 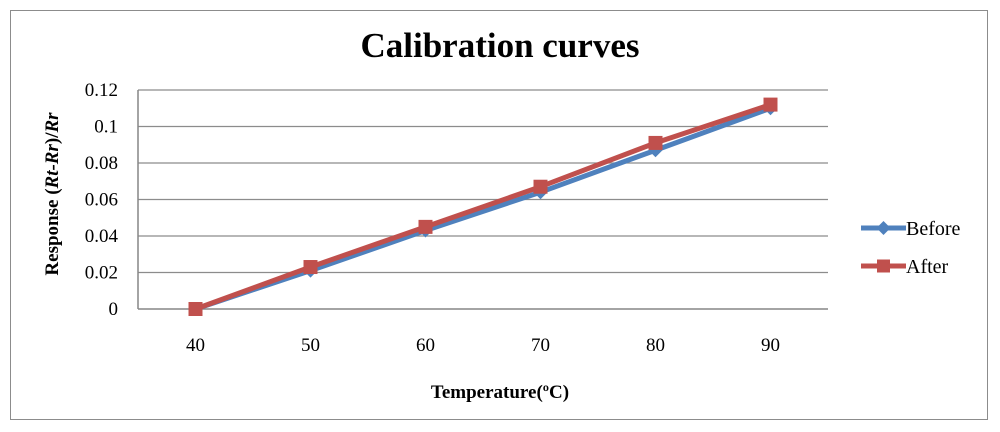 I want to click on legend-after-marker, so click(x=883, y=266).